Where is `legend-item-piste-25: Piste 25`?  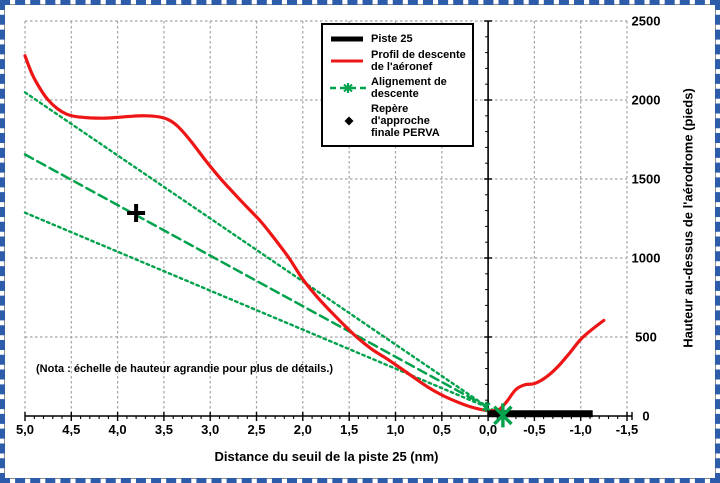 legend-item-piste-25: Piste 25 is located at coordinates (397, 39).